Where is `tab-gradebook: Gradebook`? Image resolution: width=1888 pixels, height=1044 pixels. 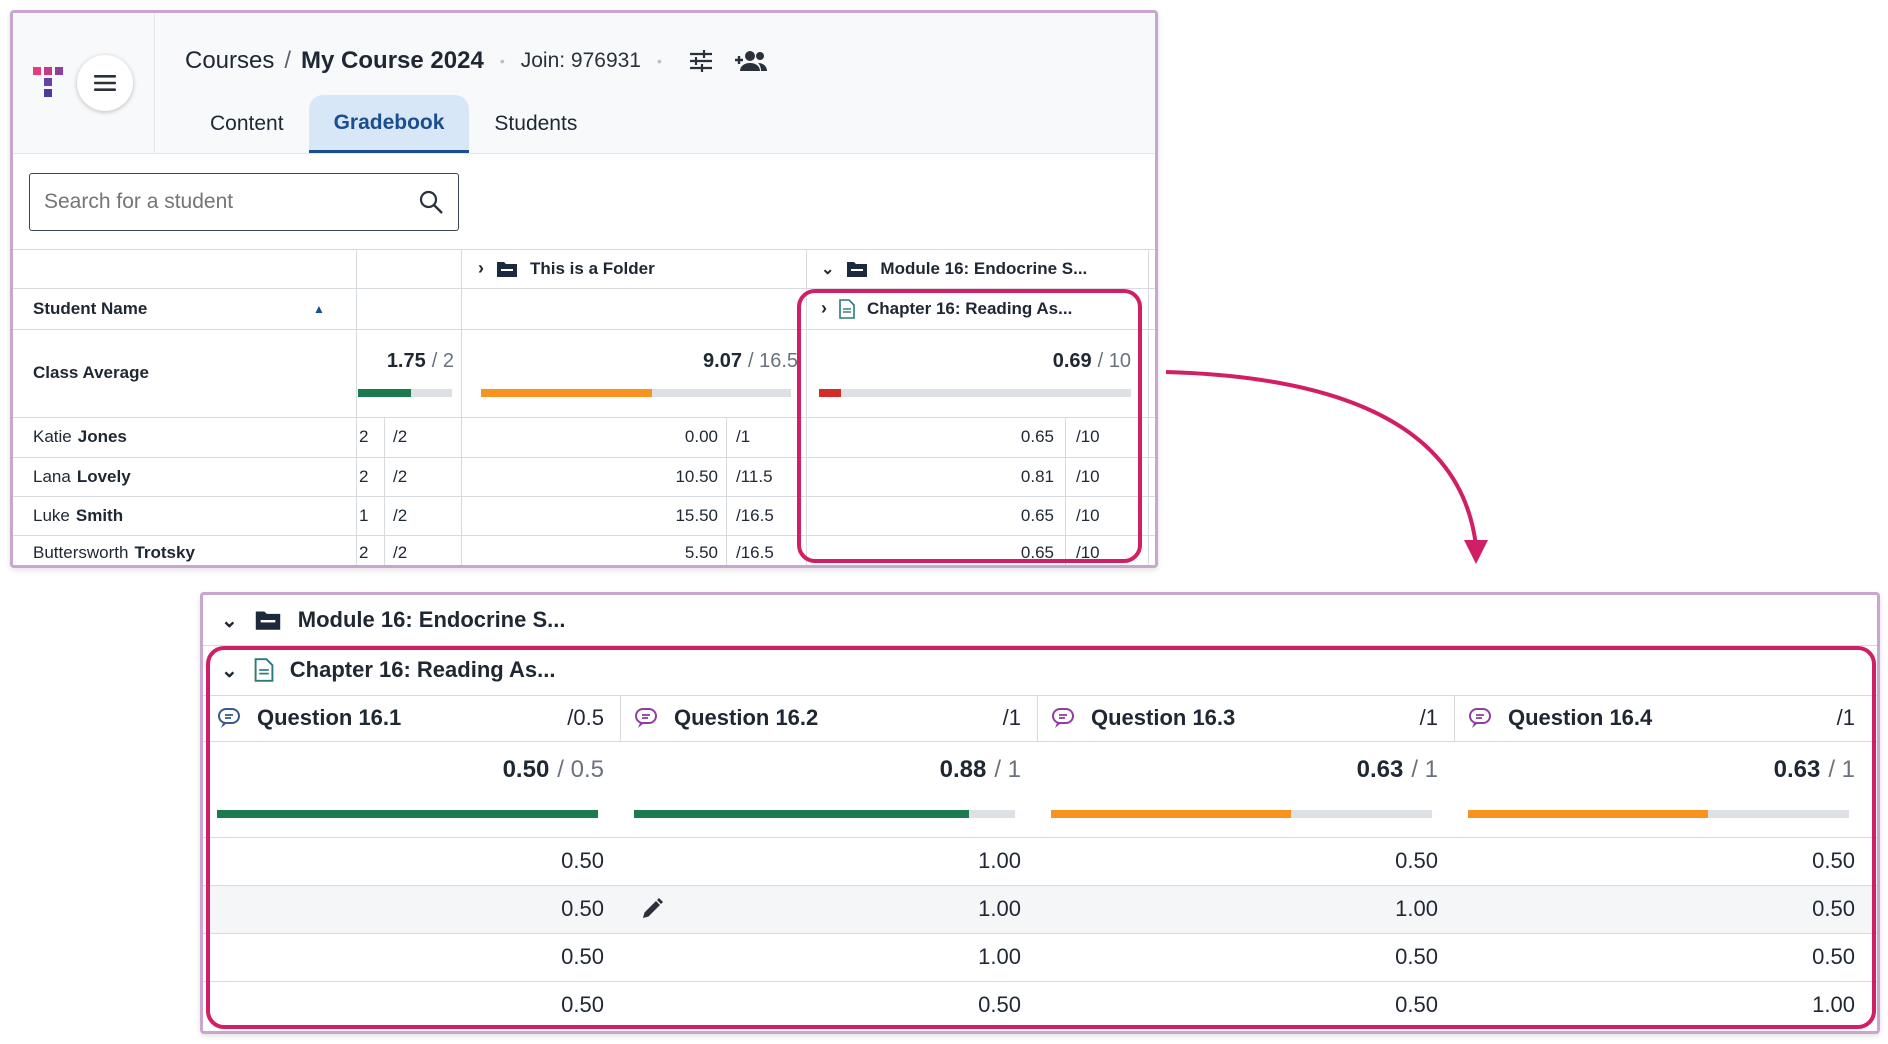 tab-gradebook: Gradebook is located at coordinates (389, 124).